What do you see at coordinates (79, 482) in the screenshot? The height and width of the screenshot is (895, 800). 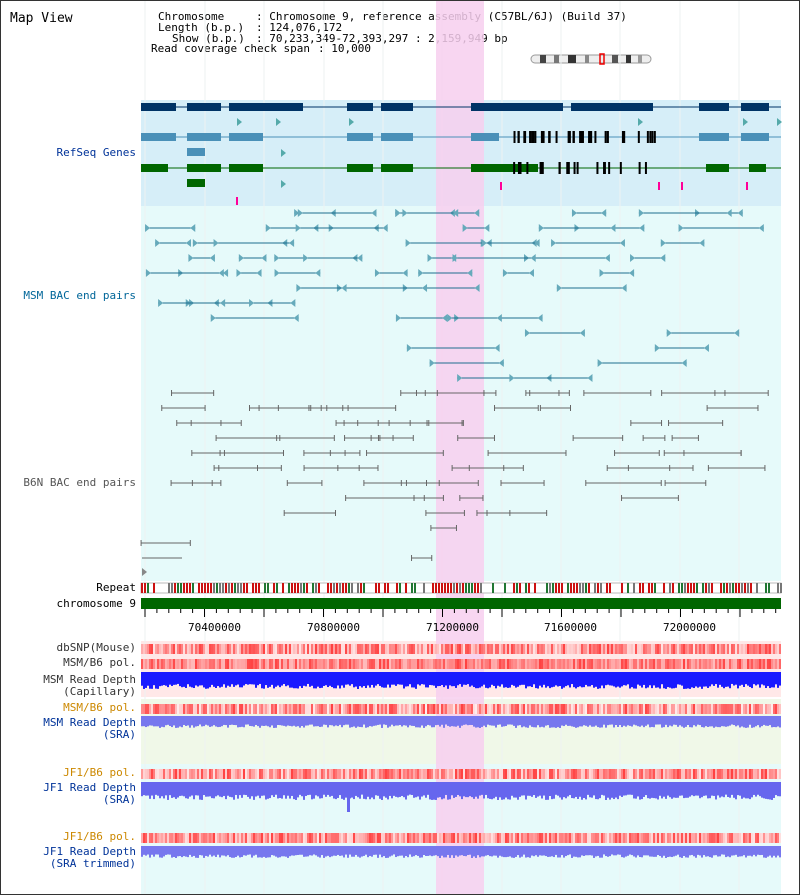 I see `b6n-bac-label: B6N BAC end pairs` at bounding box center [79, 482].